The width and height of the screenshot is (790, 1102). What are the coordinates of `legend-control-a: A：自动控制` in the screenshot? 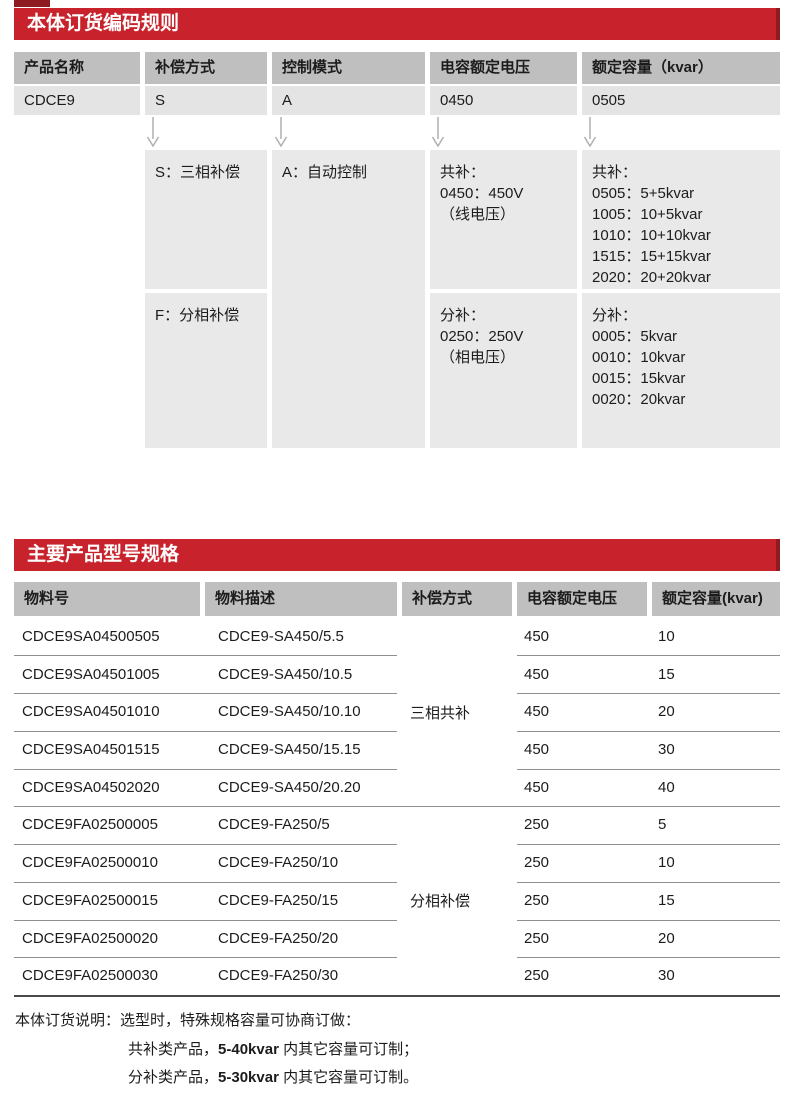 It's located at (348, 299).